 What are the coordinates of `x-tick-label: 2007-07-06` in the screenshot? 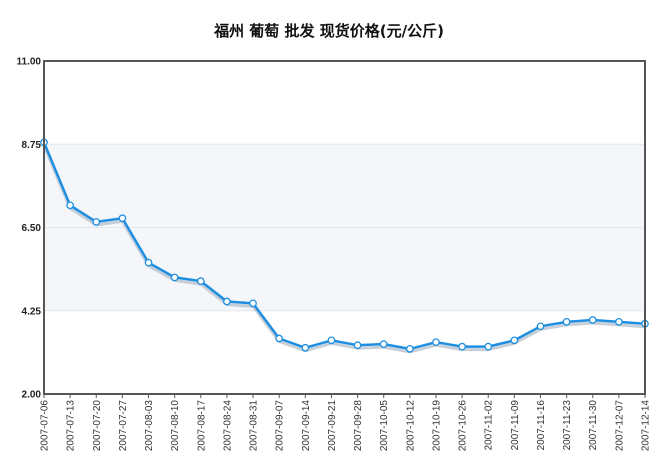 It's located at (45, 426).